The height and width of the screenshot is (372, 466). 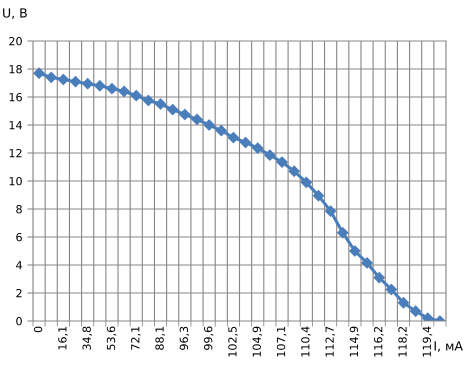 I want to click on x-tick-label: 119,4, so click(x=427, y=341).